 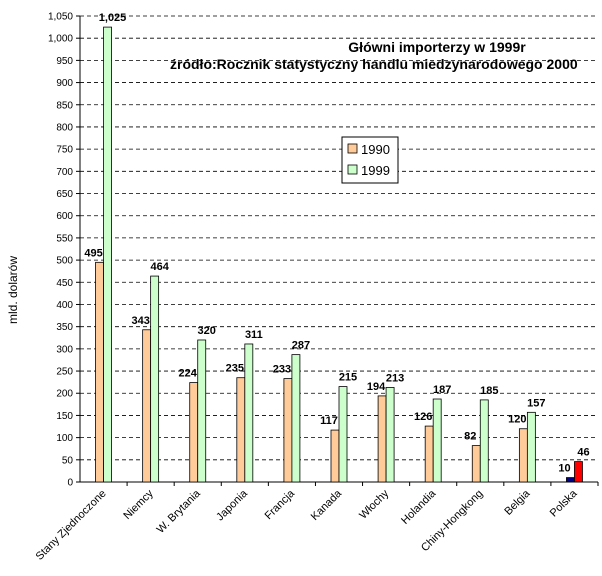 I want to click on y-tick-label: 450, so click(x=64, y=283).